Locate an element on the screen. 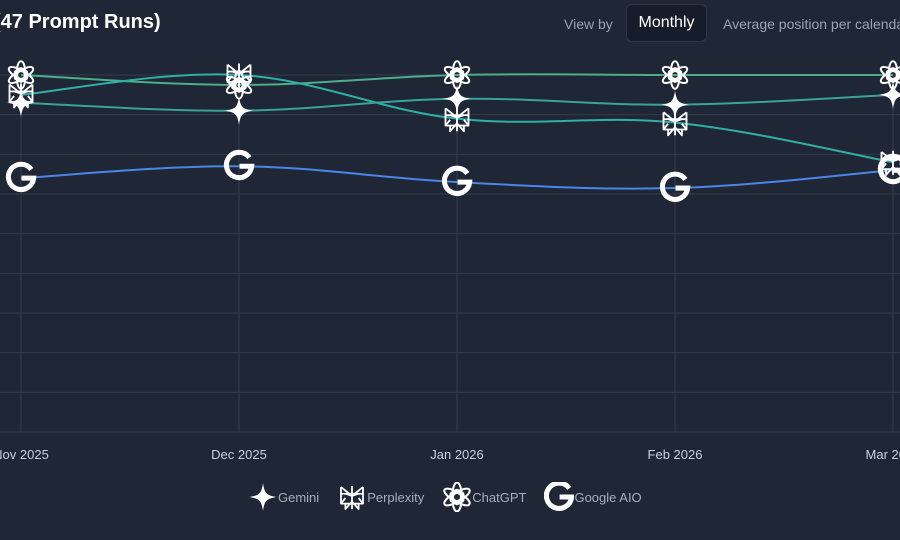  legend-label-gemini: Gemini is located at coordinates (299, 497).